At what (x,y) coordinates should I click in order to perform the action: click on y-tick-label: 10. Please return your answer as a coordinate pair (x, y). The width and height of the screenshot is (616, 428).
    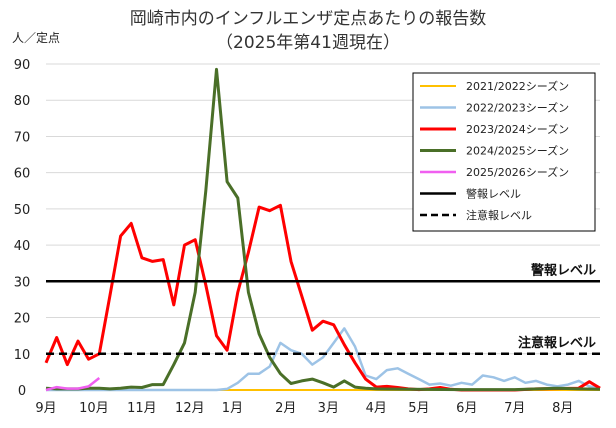
    Looking at the image, I should click on (22, 355).